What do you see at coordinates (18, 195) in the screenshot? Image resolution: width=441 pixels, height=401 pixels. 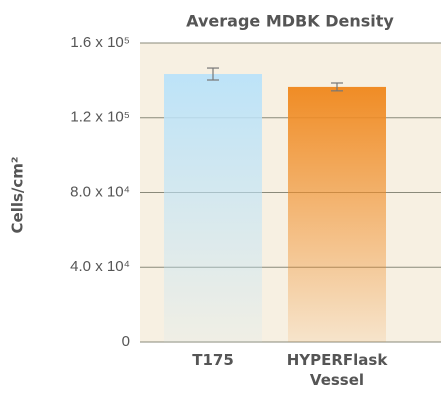 I see `y-axis-label: Cells/cm²` at bounding box center [18, 195].